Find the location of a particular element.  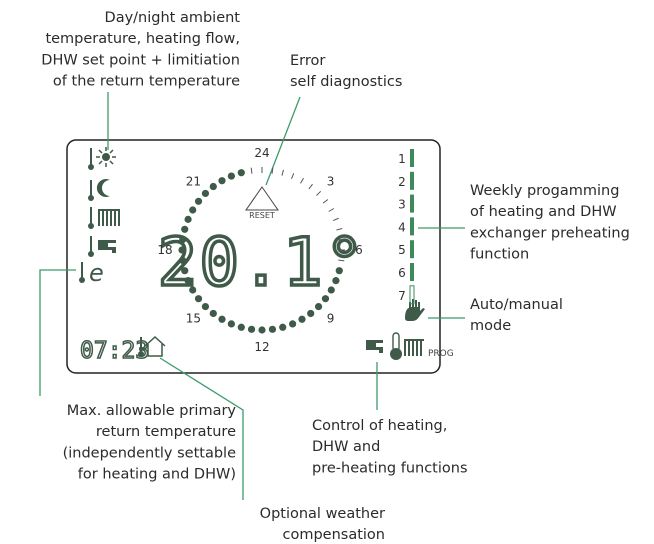

hour-label: 24 is located at coordinates (261, 153).